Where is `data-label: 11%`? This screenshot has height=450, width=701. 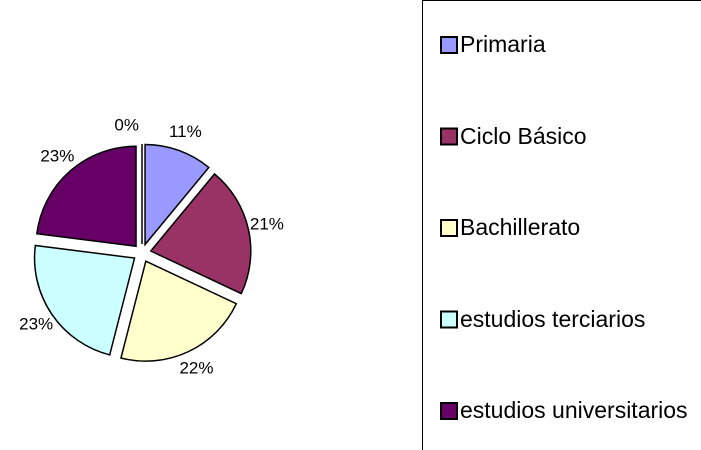 data-label: 11% is located at coordinates (185, 131).